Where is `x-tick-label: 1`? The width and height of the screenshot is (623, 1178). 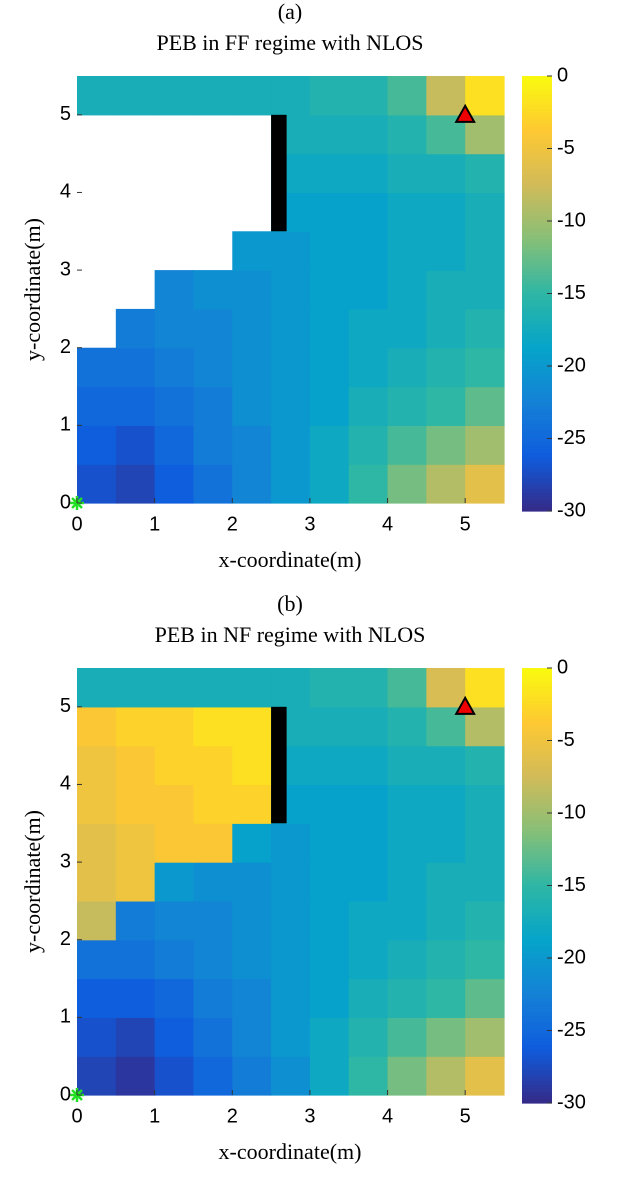 x-tick-label: 1 is located at coordinates (154, 1116).